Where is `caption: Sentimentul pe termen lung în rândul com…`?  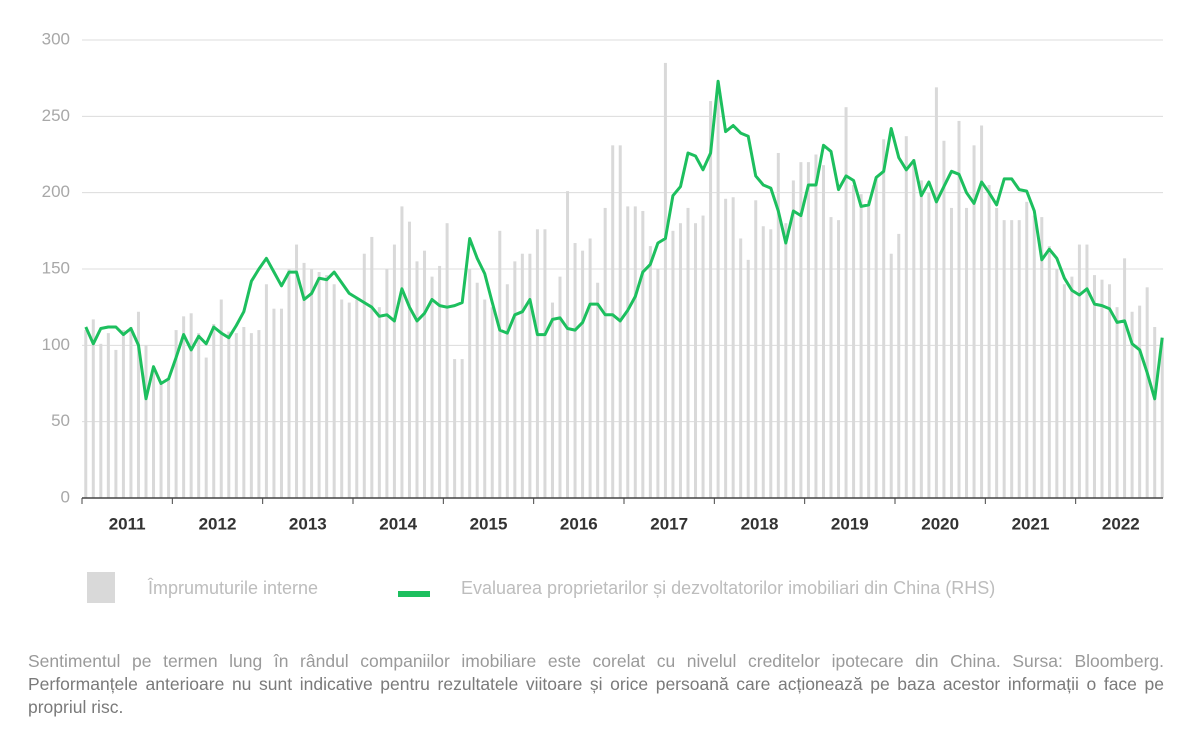
caption: Sentimentul pe termen lung în rândul com… is located at coordinates (596, 684).